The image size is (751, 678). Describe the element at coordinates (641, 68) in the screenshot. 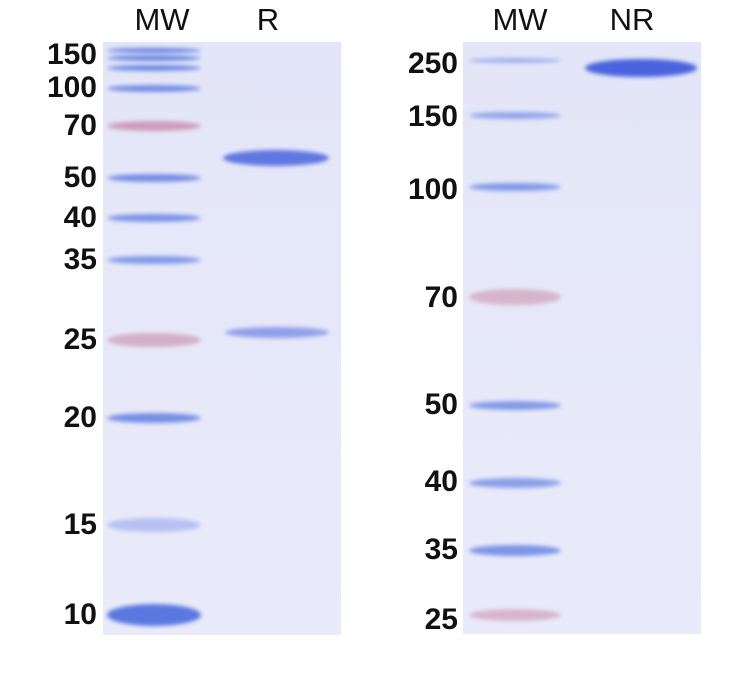

I see `sample-band-nr` at that location.